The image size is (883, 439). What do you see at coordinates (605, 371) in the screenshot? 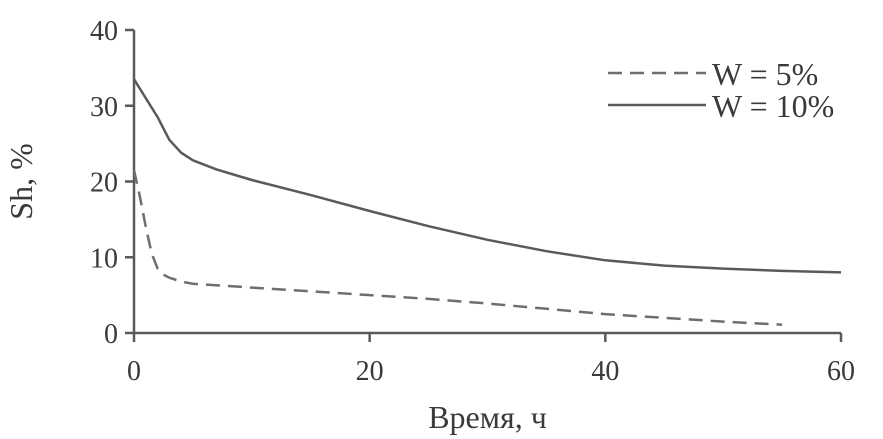
I see `x-tick-label: 40` at bounding box center [605, 371].